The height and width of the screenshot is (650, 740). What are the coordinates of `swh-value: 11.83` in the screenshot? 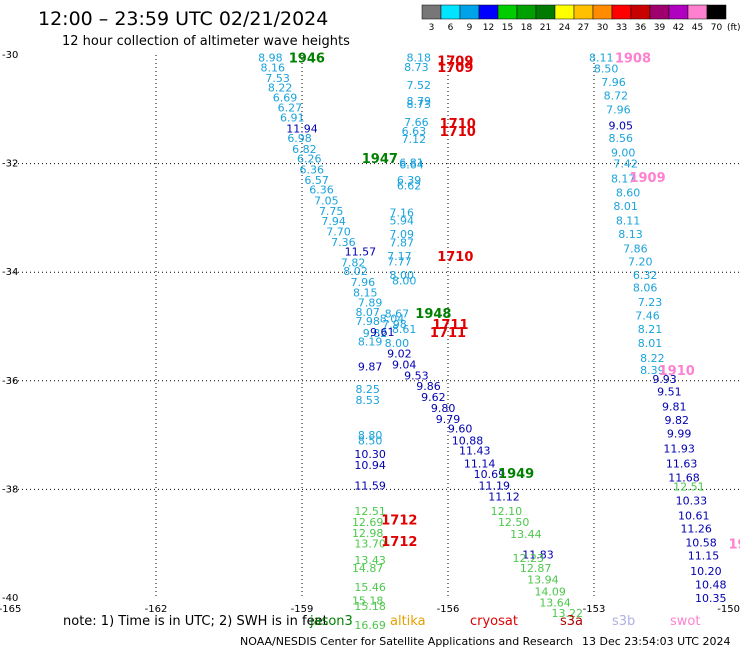 It's located at (538, 555).